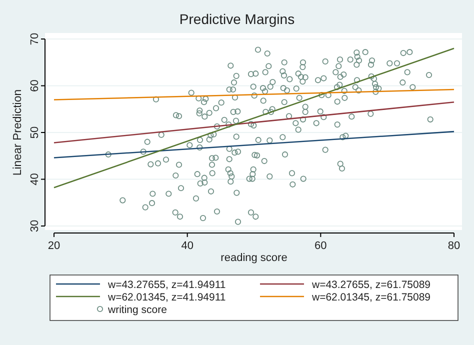  Describe the element at coordinates (54, 246) in the screenshot. I see `x-tick-label: 20` at that location.